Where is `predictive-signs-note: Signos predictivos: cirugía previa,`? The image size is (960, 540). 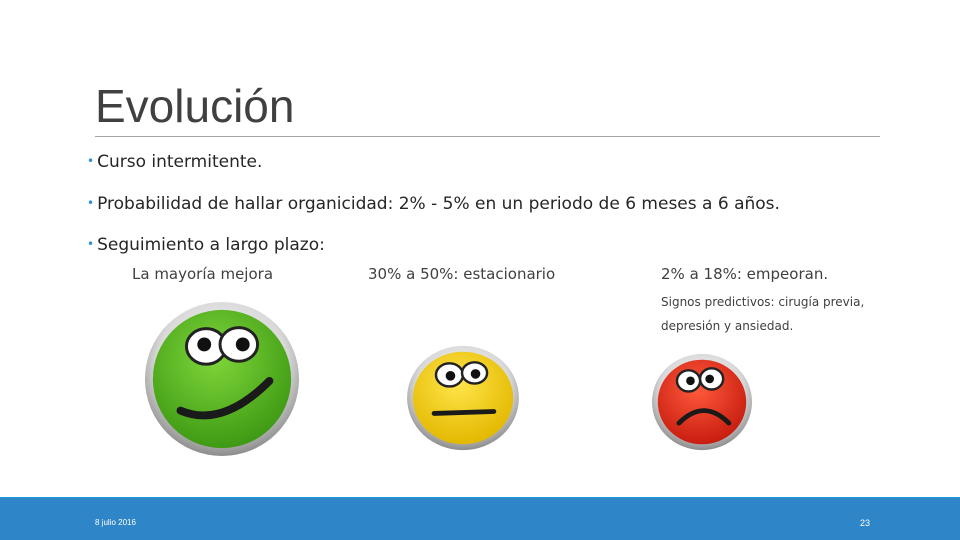
predictive-signs-note: Signos predictivos: cirugía previa, is located at coordinates (763, 302).